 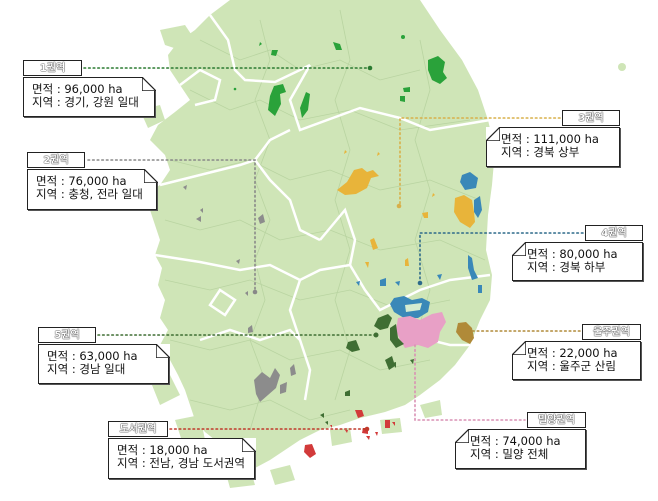 I want to click on zone2-region: 지역 : 충청, 전라 일대, so click(x=89, y=194).